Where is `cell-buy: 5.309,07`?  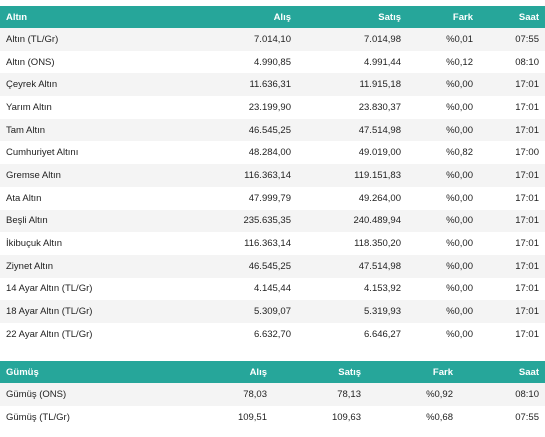
cell-buy: 5.309,07 is located at coordinates (272, 312).